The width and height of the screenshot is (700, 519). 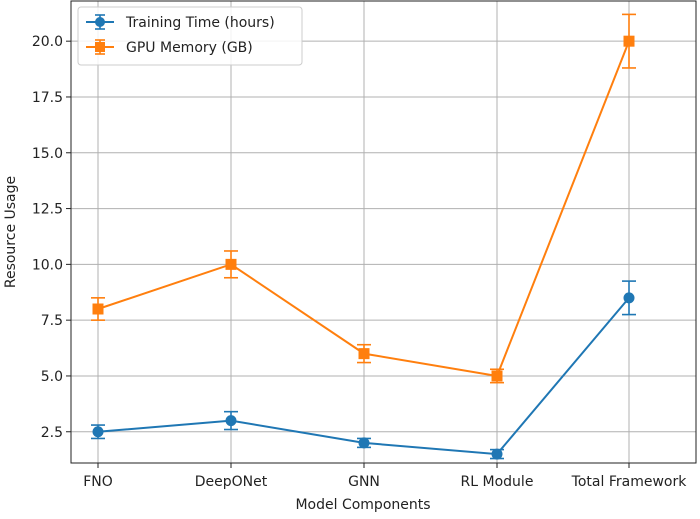 What do you see at coordinates (364, 482) in the screenshot?
I see `x-tick-label: GNN` at bounding box center [364, 482].